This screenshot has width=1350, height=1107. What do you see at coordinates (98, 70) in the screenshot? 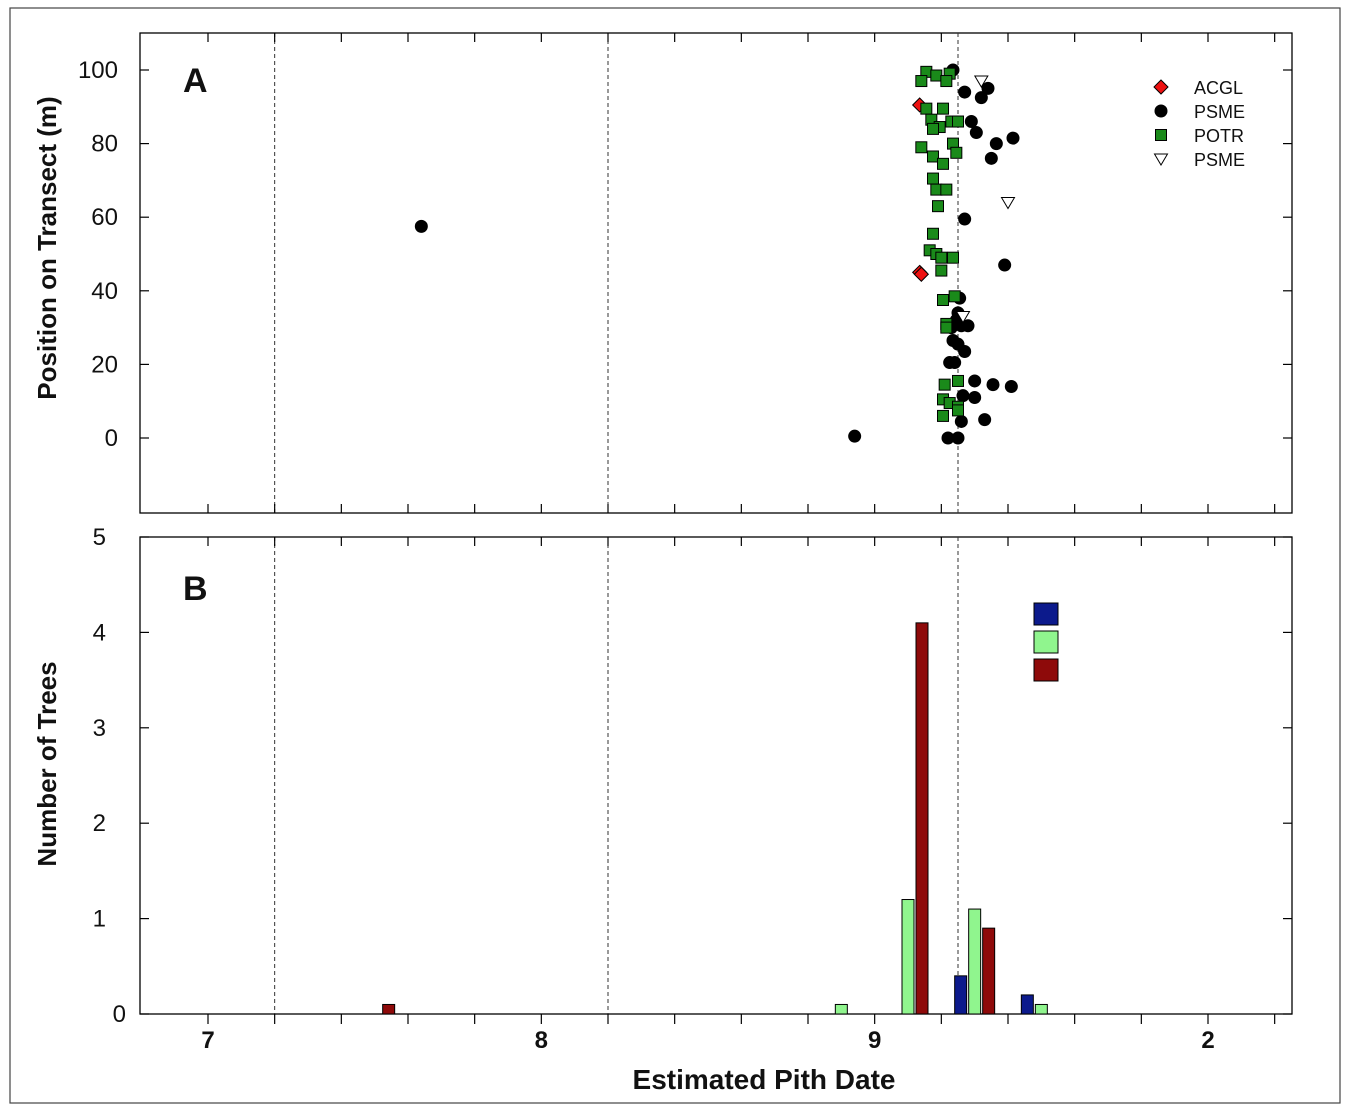
I see `panel-a-y-tick-label: 100` at bounding box center [98, 70].